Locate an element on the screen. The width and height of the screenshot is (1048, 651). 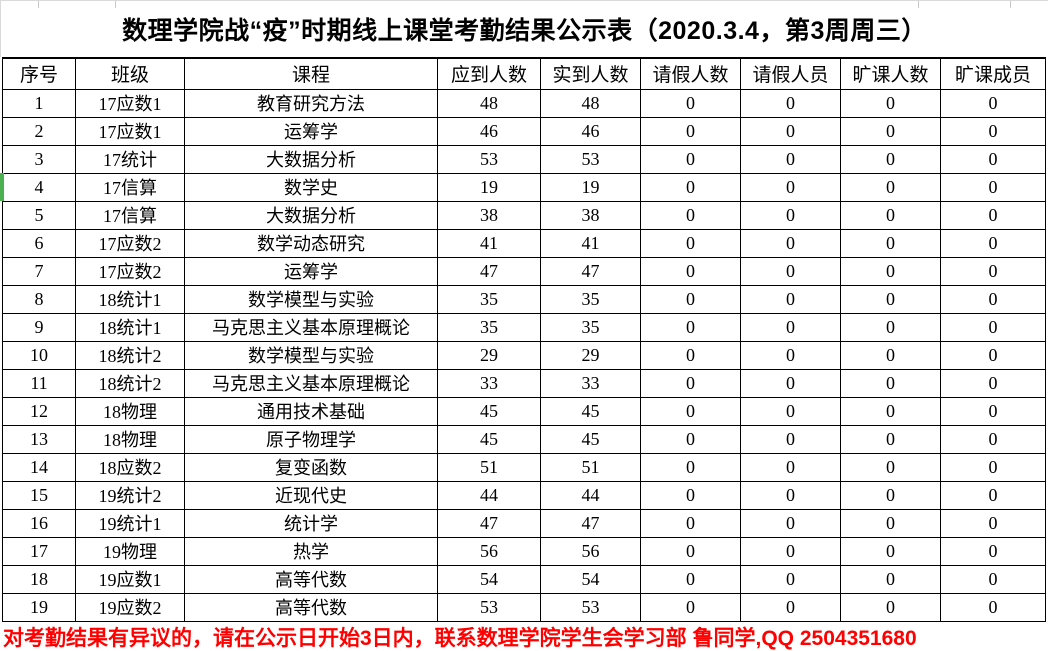
table-cell: 2 is located at coordinates (39, 131).